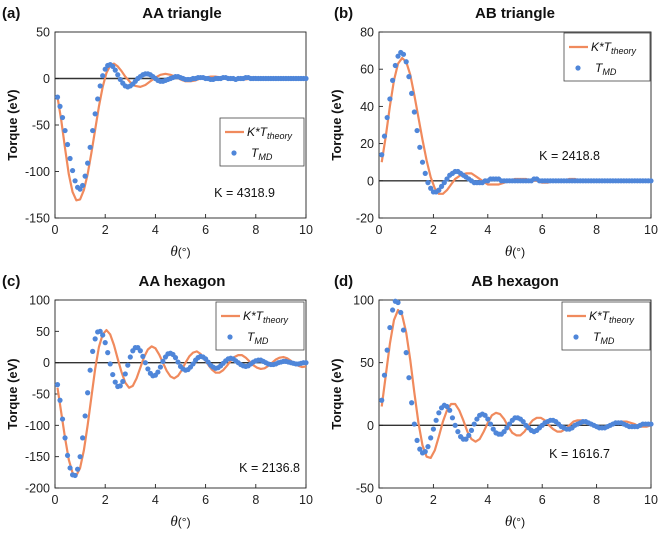 The image size is (661, 537). What do you see at coordinates (515, 281) in the screenshot?
I see `chart-title: AB hexagon` at bounding box center [515, 281].